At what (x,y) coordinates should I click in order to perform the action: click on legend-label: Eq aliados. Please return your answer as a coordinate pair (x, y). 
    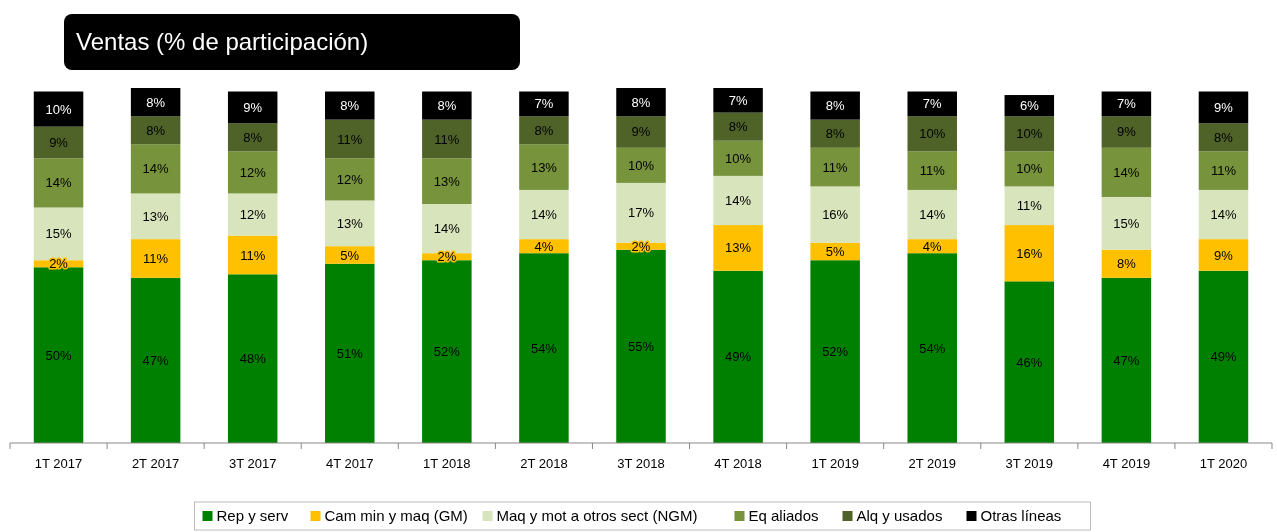
    Looking at the image, I should click on (783, 516).